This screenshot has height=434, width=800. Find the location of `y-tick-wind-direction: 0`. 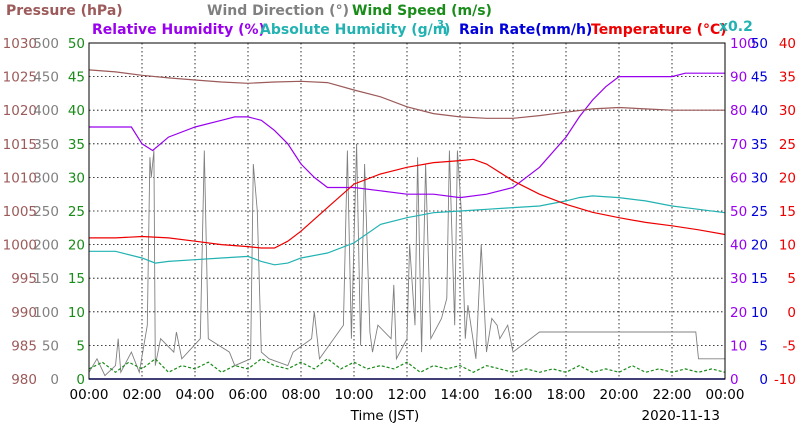

y-tick-wind-direction: 0 is located at coordinates (54, 380).